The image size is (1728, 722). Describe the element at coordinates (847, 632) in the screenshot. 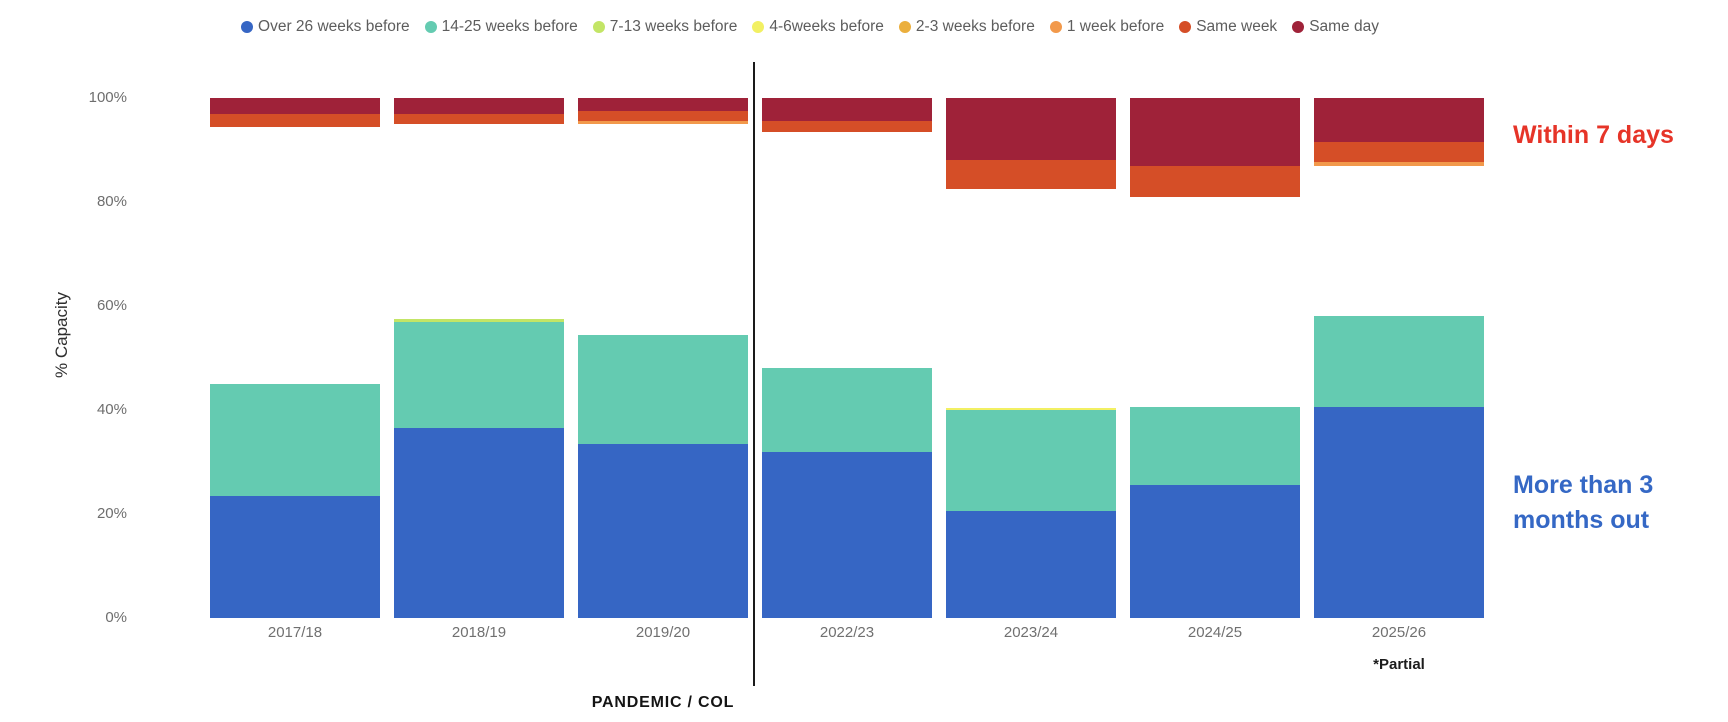

I see `x-axis-tick-label: 2022/23` at that location.